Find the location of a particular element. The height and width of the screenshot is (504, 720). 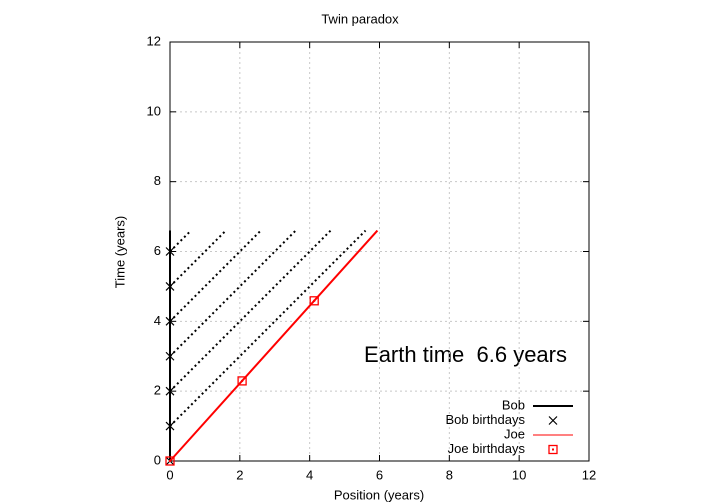

legend-label: Joe birthdays is located at coordinates (487, 448).